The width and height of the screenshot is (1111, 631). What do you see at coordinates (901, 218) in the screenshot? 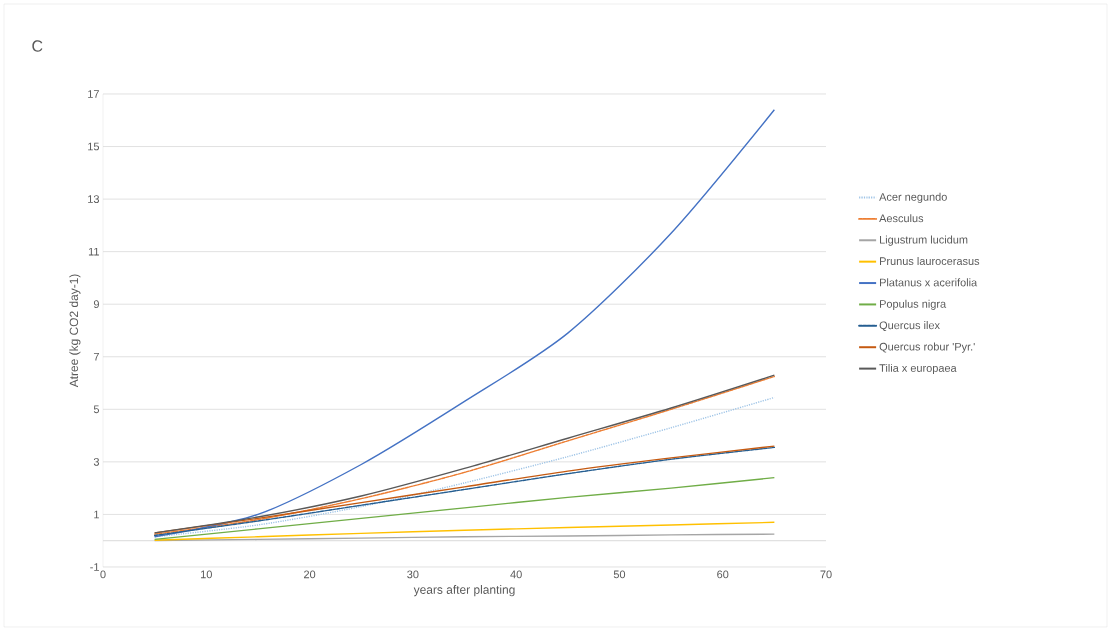
I see `legend-label: Aesculus` at bounding box center [901, 218].